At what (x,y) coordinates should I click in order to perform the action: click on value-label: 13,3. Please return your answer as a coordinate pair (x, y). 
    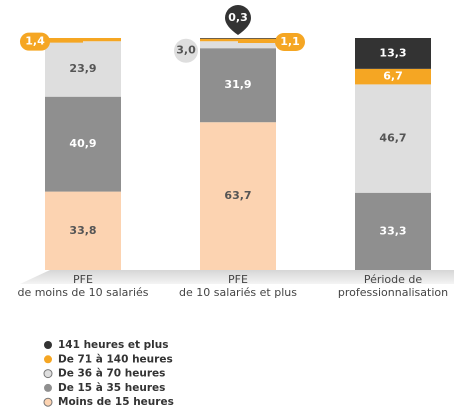
    Looking at the image, I should click on (392, 52).